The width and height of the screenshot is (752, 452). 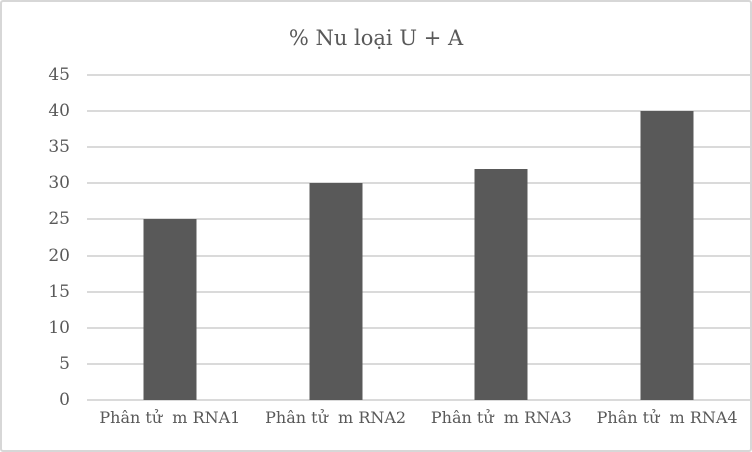 I want to click on x-category-label: Phân tử m RNA3, so click(x=501, y=417).